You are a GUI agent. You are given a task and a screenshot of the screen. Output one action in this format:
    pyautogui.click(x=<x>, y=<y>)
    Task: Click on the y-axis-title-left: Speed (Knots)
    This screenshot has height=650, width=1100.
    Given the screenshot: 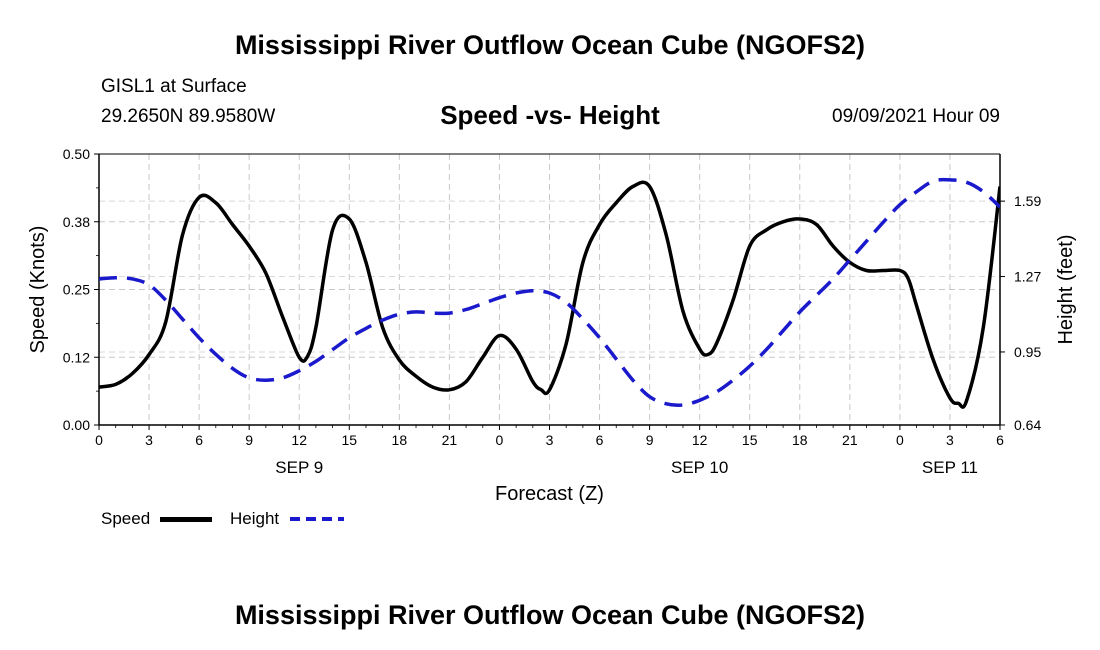 What is the action you would take?
    pyautogui.click(x=38, y=290)
    